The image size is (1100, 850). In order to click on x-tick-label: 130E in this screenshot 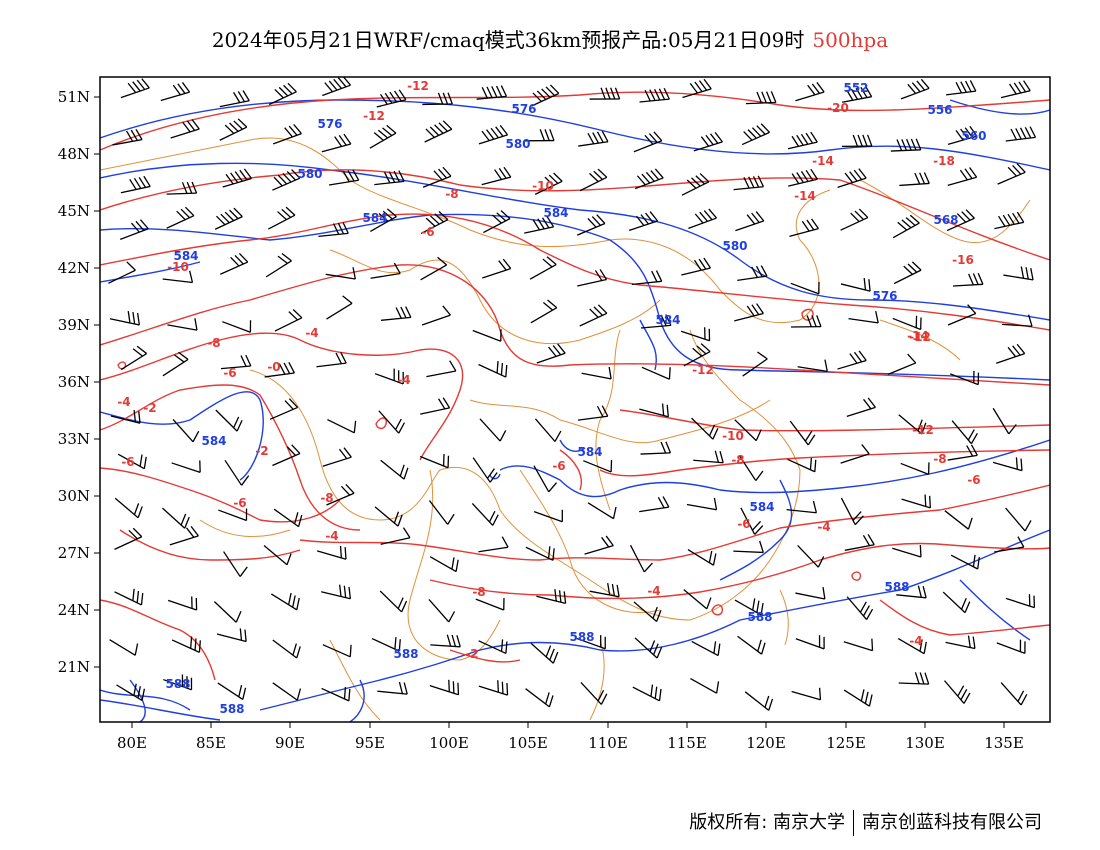, I will do `click(925, 743)`.